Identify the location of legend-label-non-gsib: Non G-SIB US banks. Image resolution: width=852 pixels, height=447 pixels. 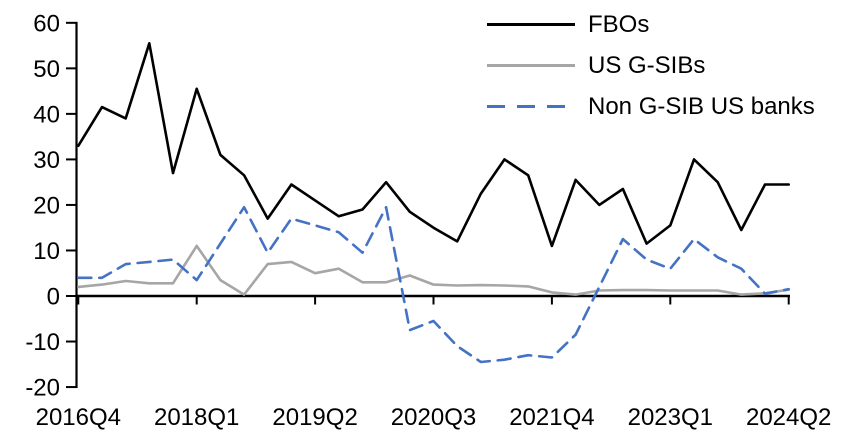
(701, 106).